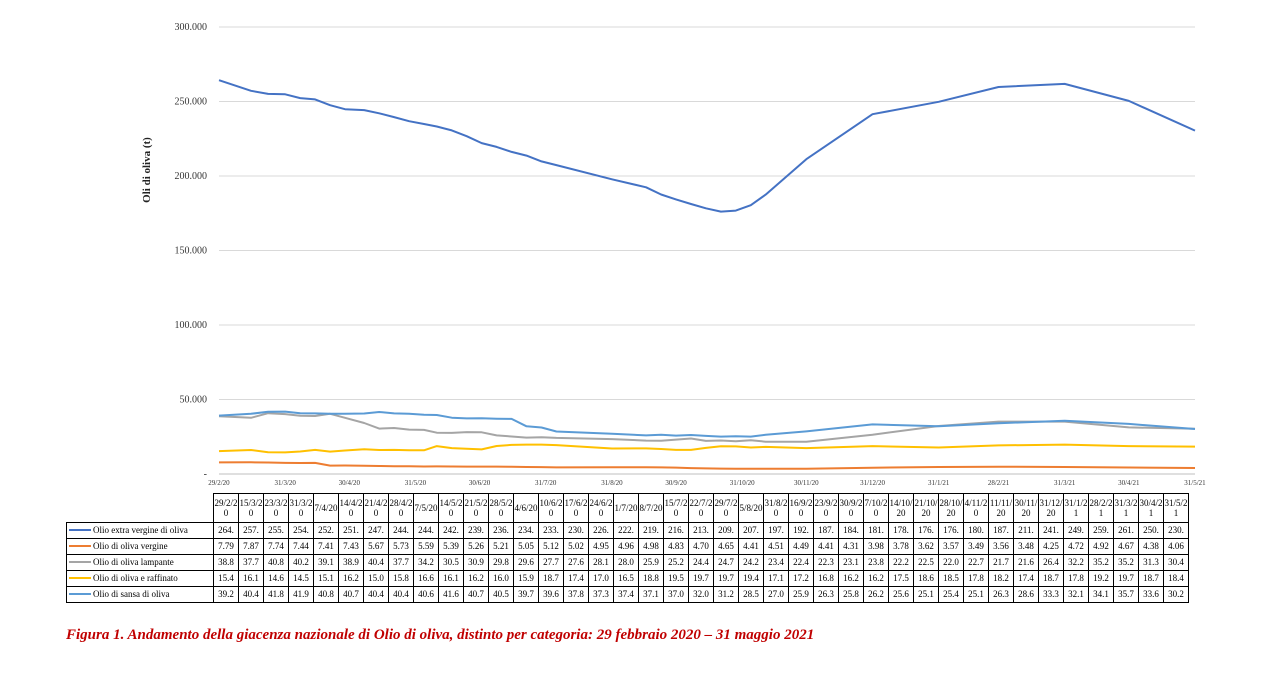 The image size is (1278, 675). What do you see at coordinates (1176, 546) in the screenshot?
I see `table-cell: 4.06` at bounding box center [1176, 546].